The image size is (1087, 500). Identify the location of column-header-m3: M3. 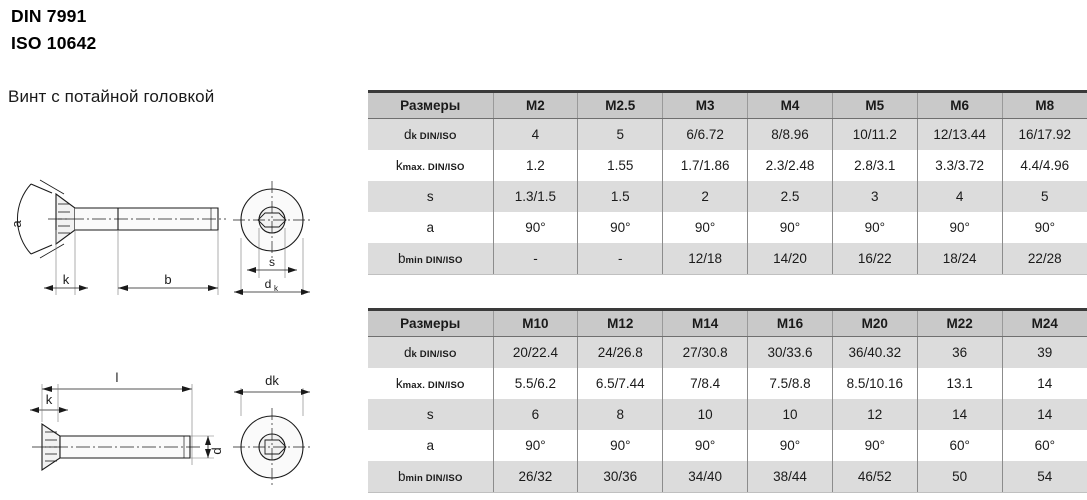
(705, 104).